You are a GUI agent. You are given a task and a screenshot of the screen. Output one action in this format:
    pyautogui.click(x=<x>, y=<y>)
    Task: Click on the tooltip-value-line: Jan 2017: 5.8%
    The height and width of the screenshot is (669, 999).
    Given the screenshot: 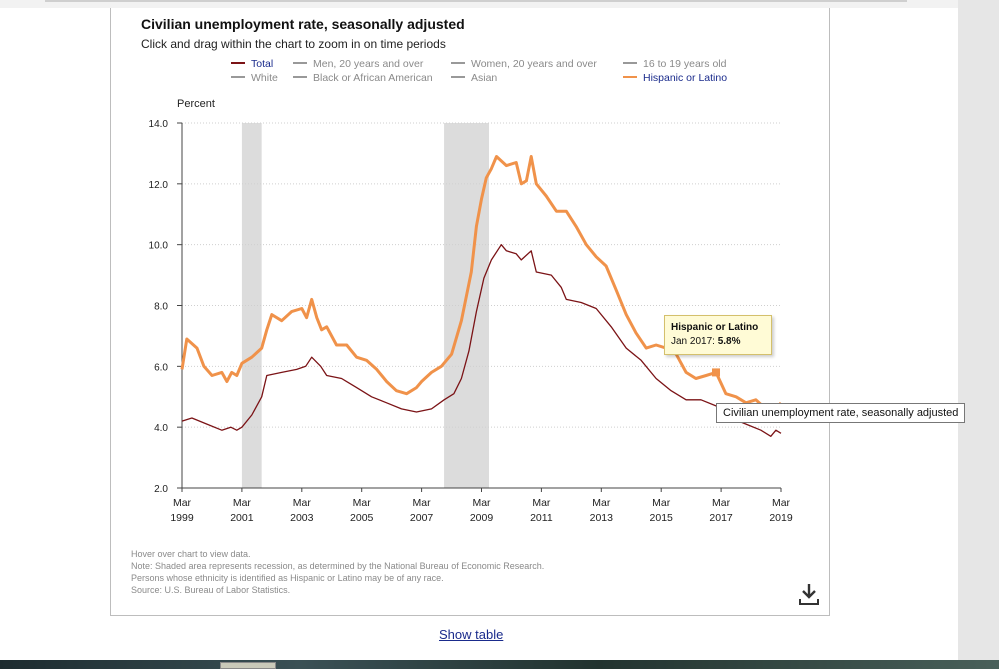 What is the action you would take?
    pyautogui.click(x=718, y=342)
    